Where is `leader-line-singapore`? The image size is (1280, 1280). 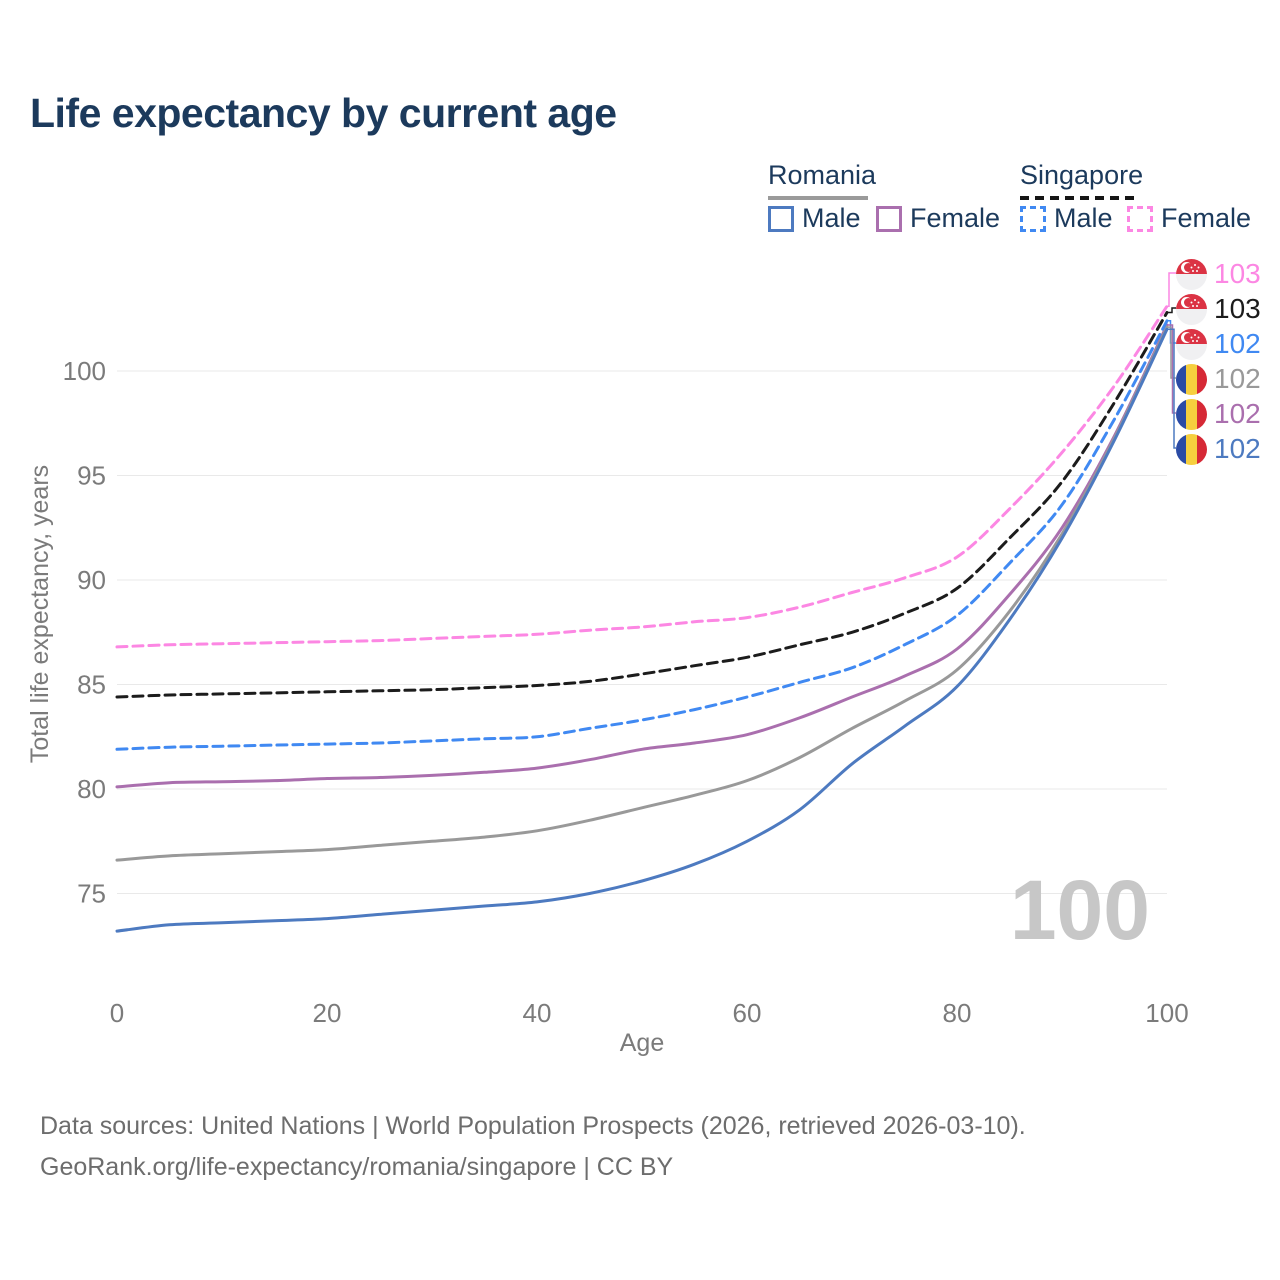 leader-line-singapore is located at coordinates (1171, 310).